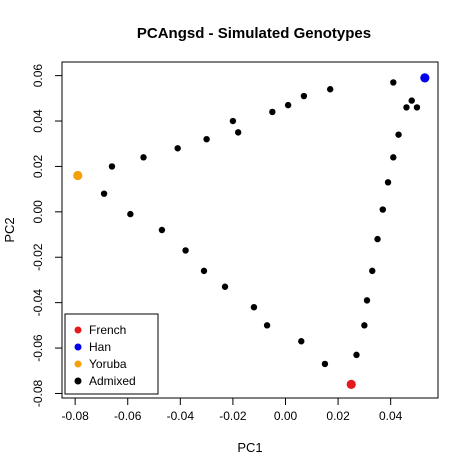 This screenshot has width=474, height=474. I want to click on y-tick-label: -0.04, so click(38, 303).